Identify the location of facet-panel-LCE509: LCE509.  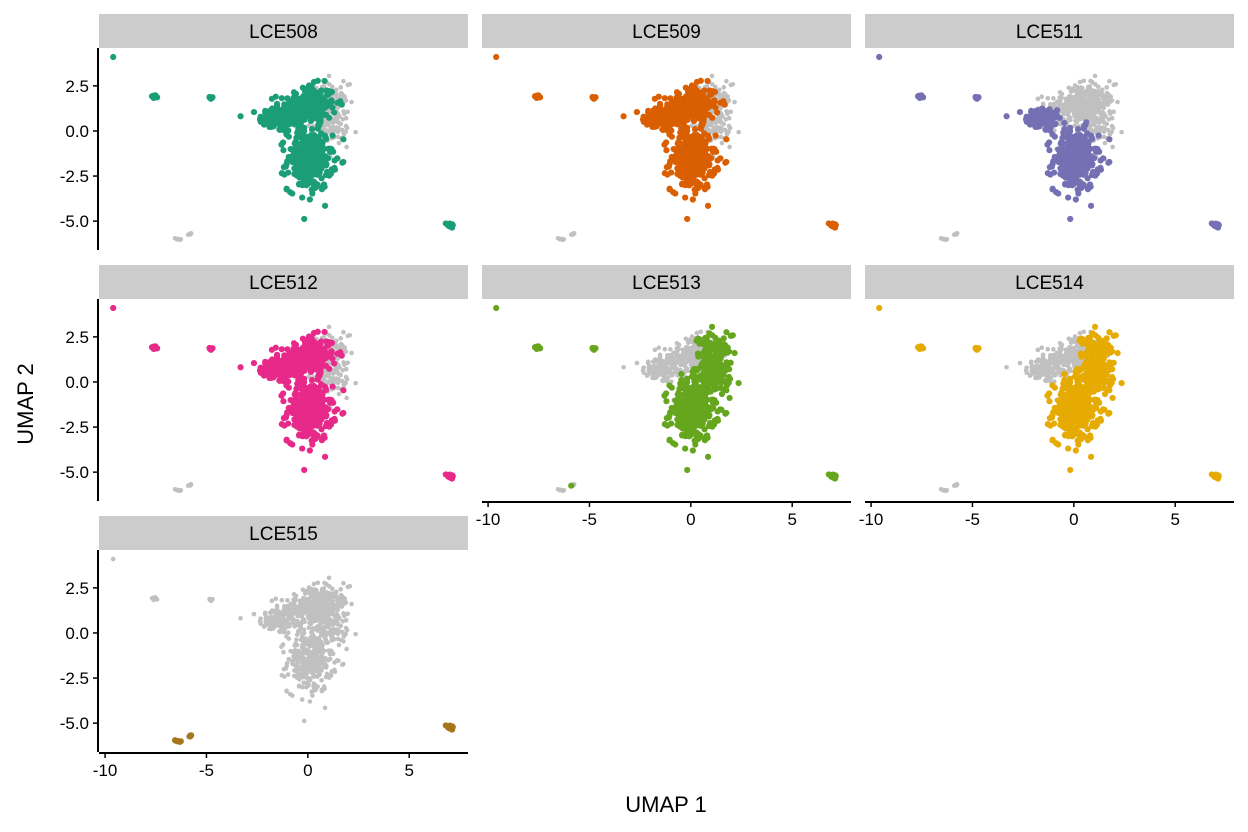
(666, 128).